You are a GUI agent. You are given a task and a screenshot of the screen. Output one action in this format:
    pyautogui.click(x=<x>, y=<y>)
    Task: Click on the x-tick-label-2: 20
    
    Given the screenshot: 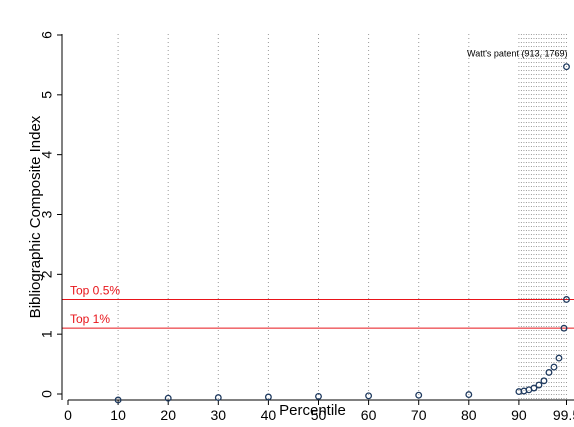 What is the action you would take?
    pyautogui.click(x=168, y=415)
    